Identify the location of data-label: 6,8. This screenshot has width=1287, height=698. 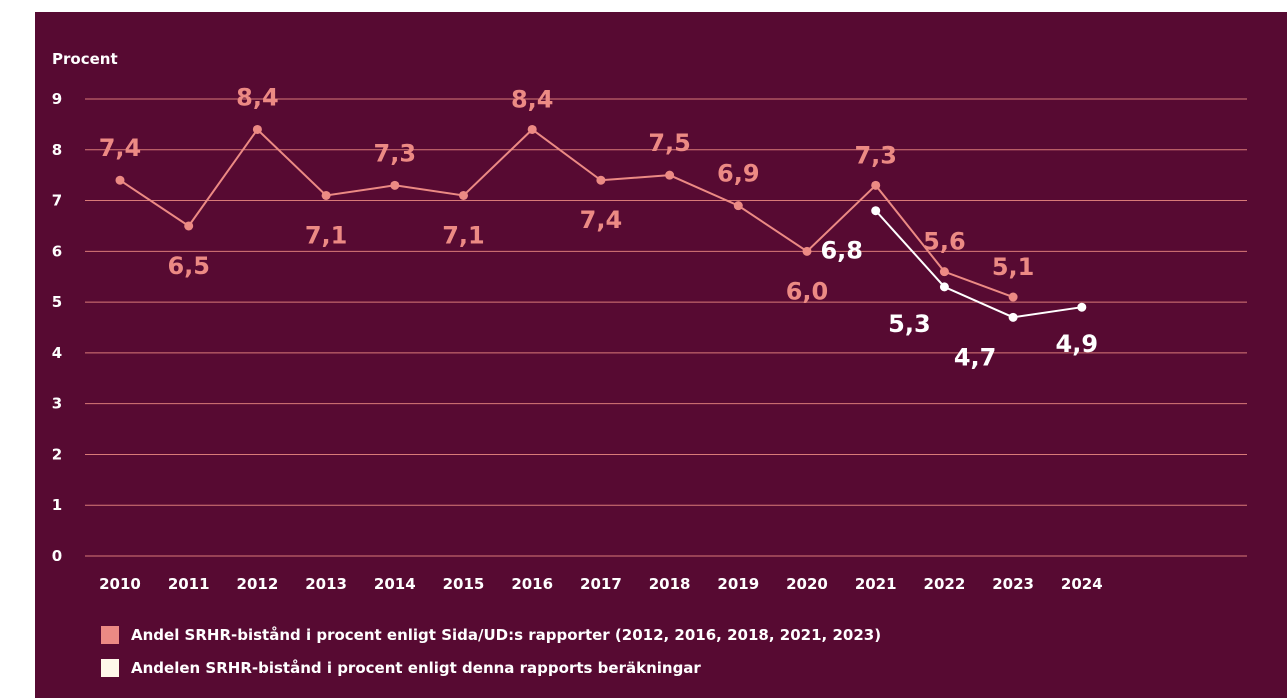
(841, 251).